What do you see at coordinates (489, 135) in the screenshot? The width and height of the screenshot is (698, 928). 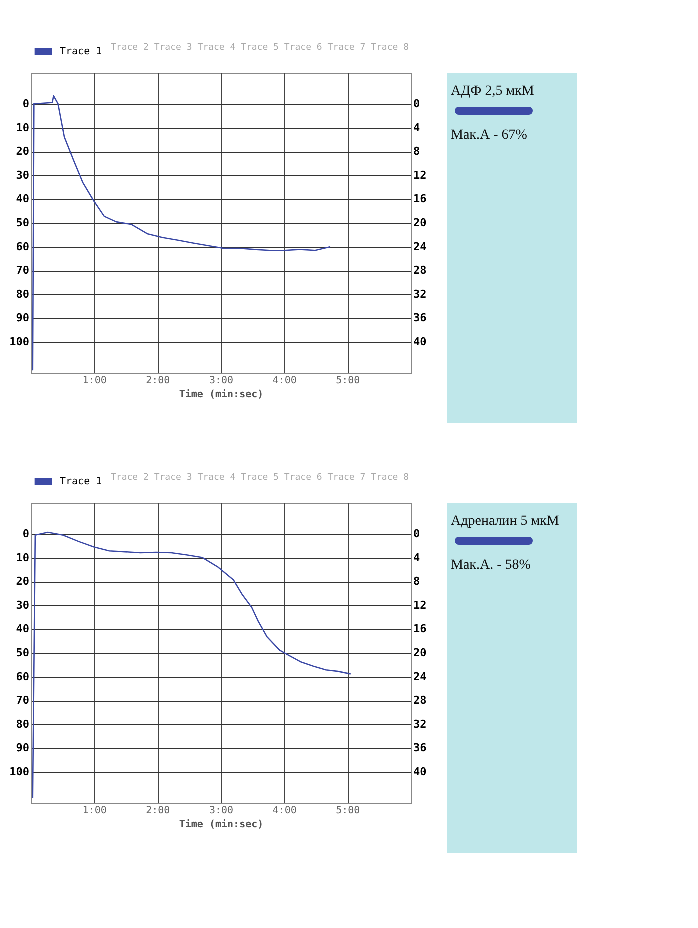 I see `text: Мак.А - 67%` at bounding box center [489, 135].